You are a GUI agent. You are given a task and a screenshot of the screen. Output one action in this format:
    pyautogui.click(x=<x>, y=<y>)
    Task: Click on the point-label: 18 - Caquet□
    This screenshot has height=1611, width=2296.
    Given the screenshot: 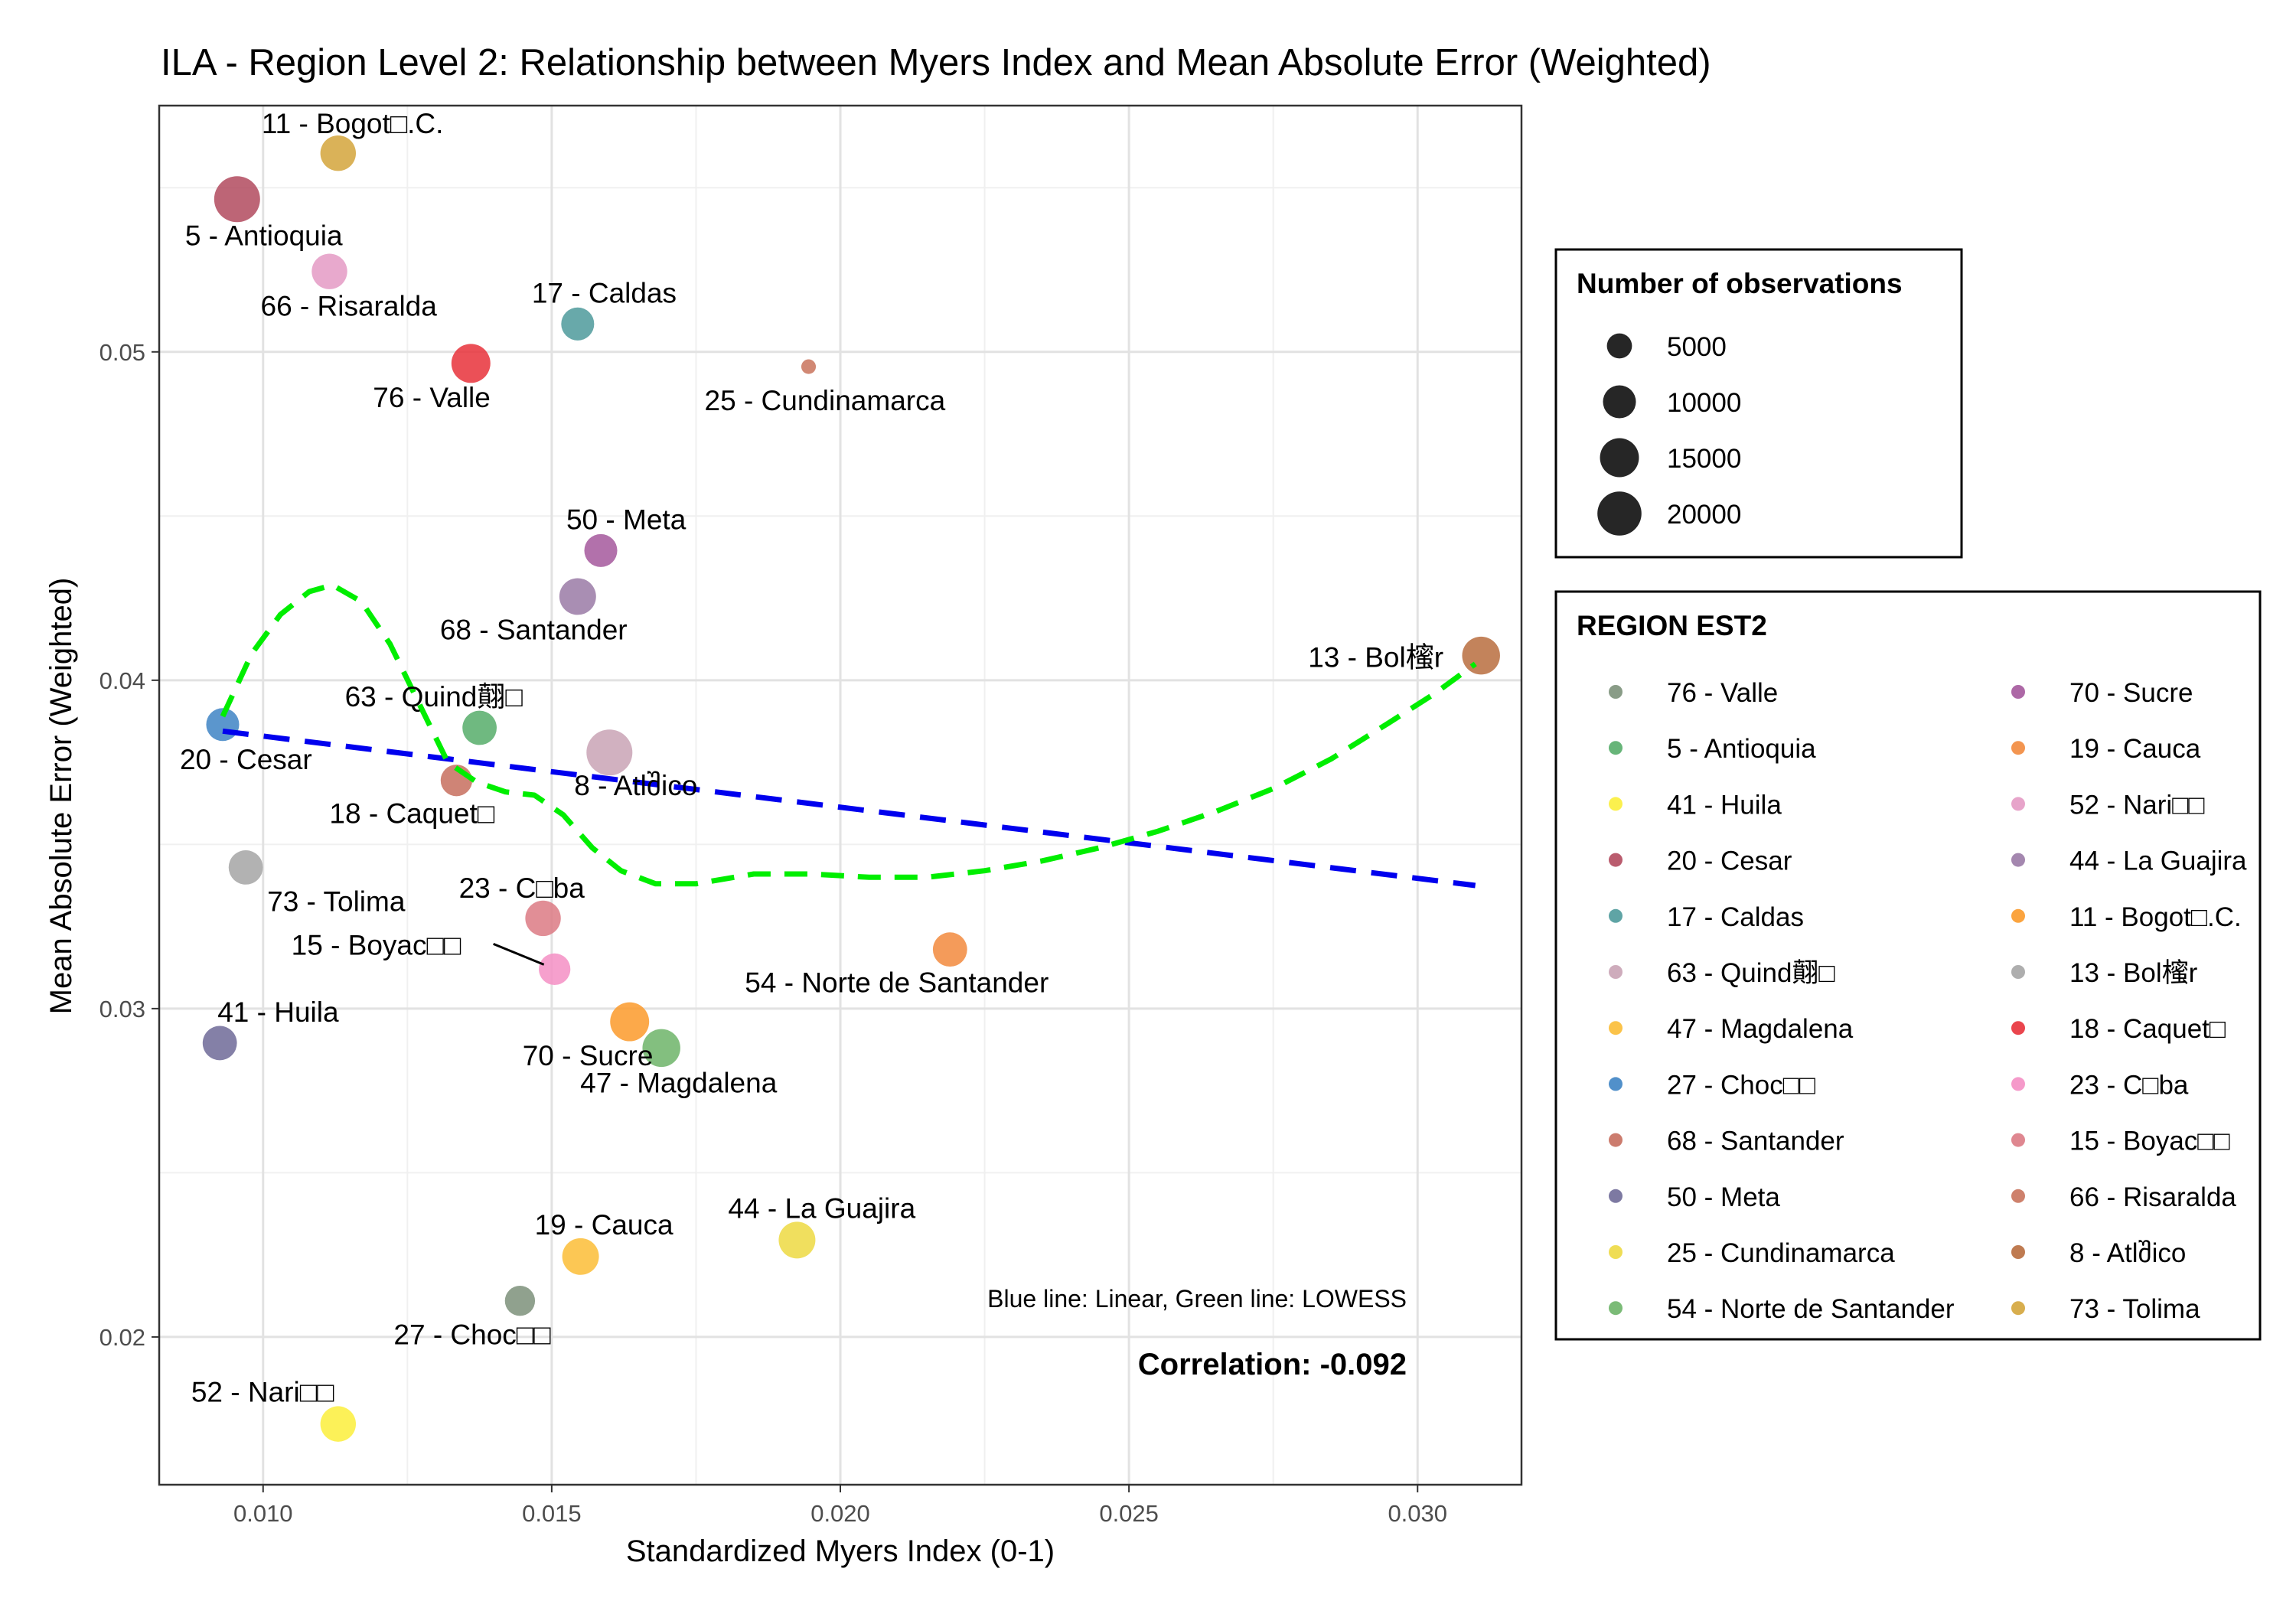 What is the action you would take?
    pyautogui.click(x=411, y=814)
    